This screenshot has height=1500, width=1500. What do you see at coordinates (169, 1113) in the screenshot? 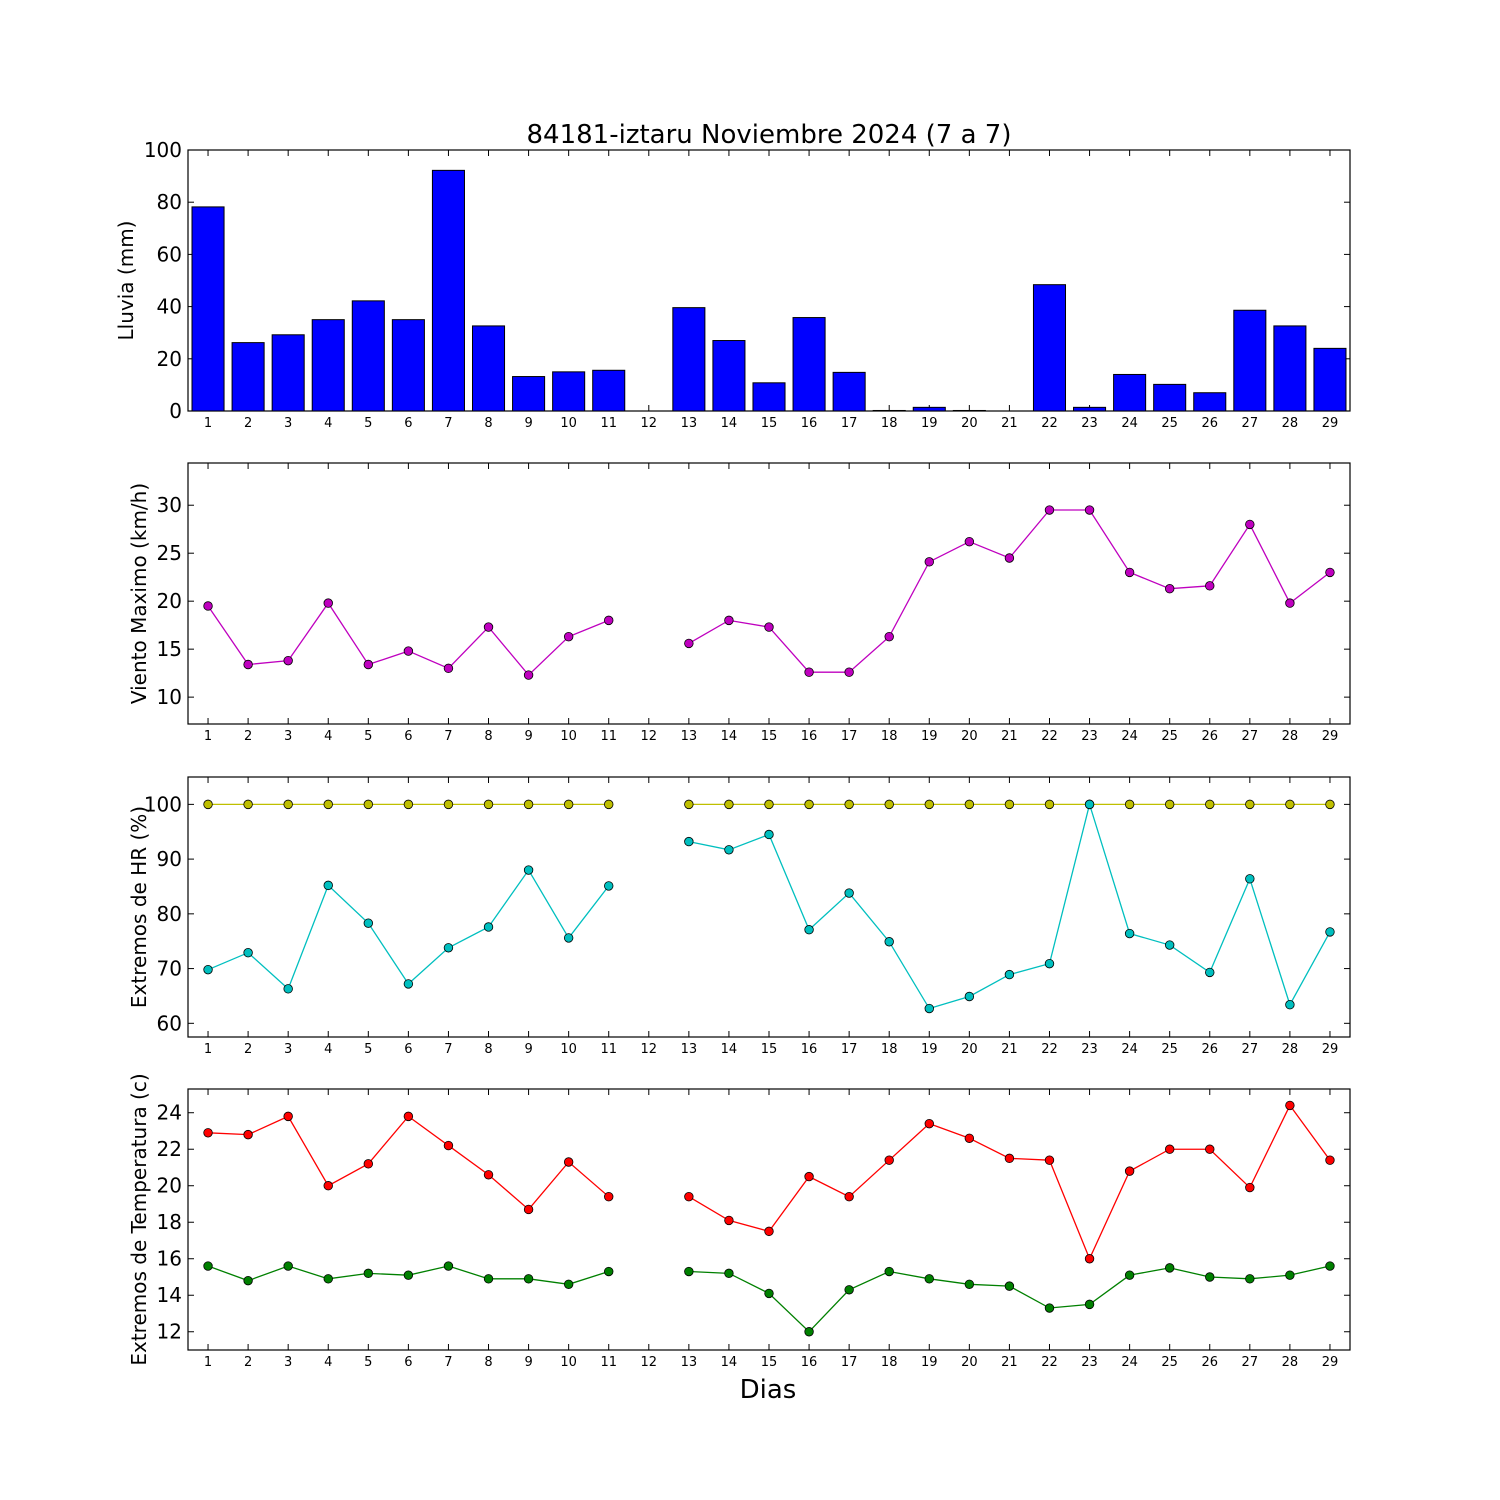
I see `y-tick-label: 24` at bounding box center [169, 1113].